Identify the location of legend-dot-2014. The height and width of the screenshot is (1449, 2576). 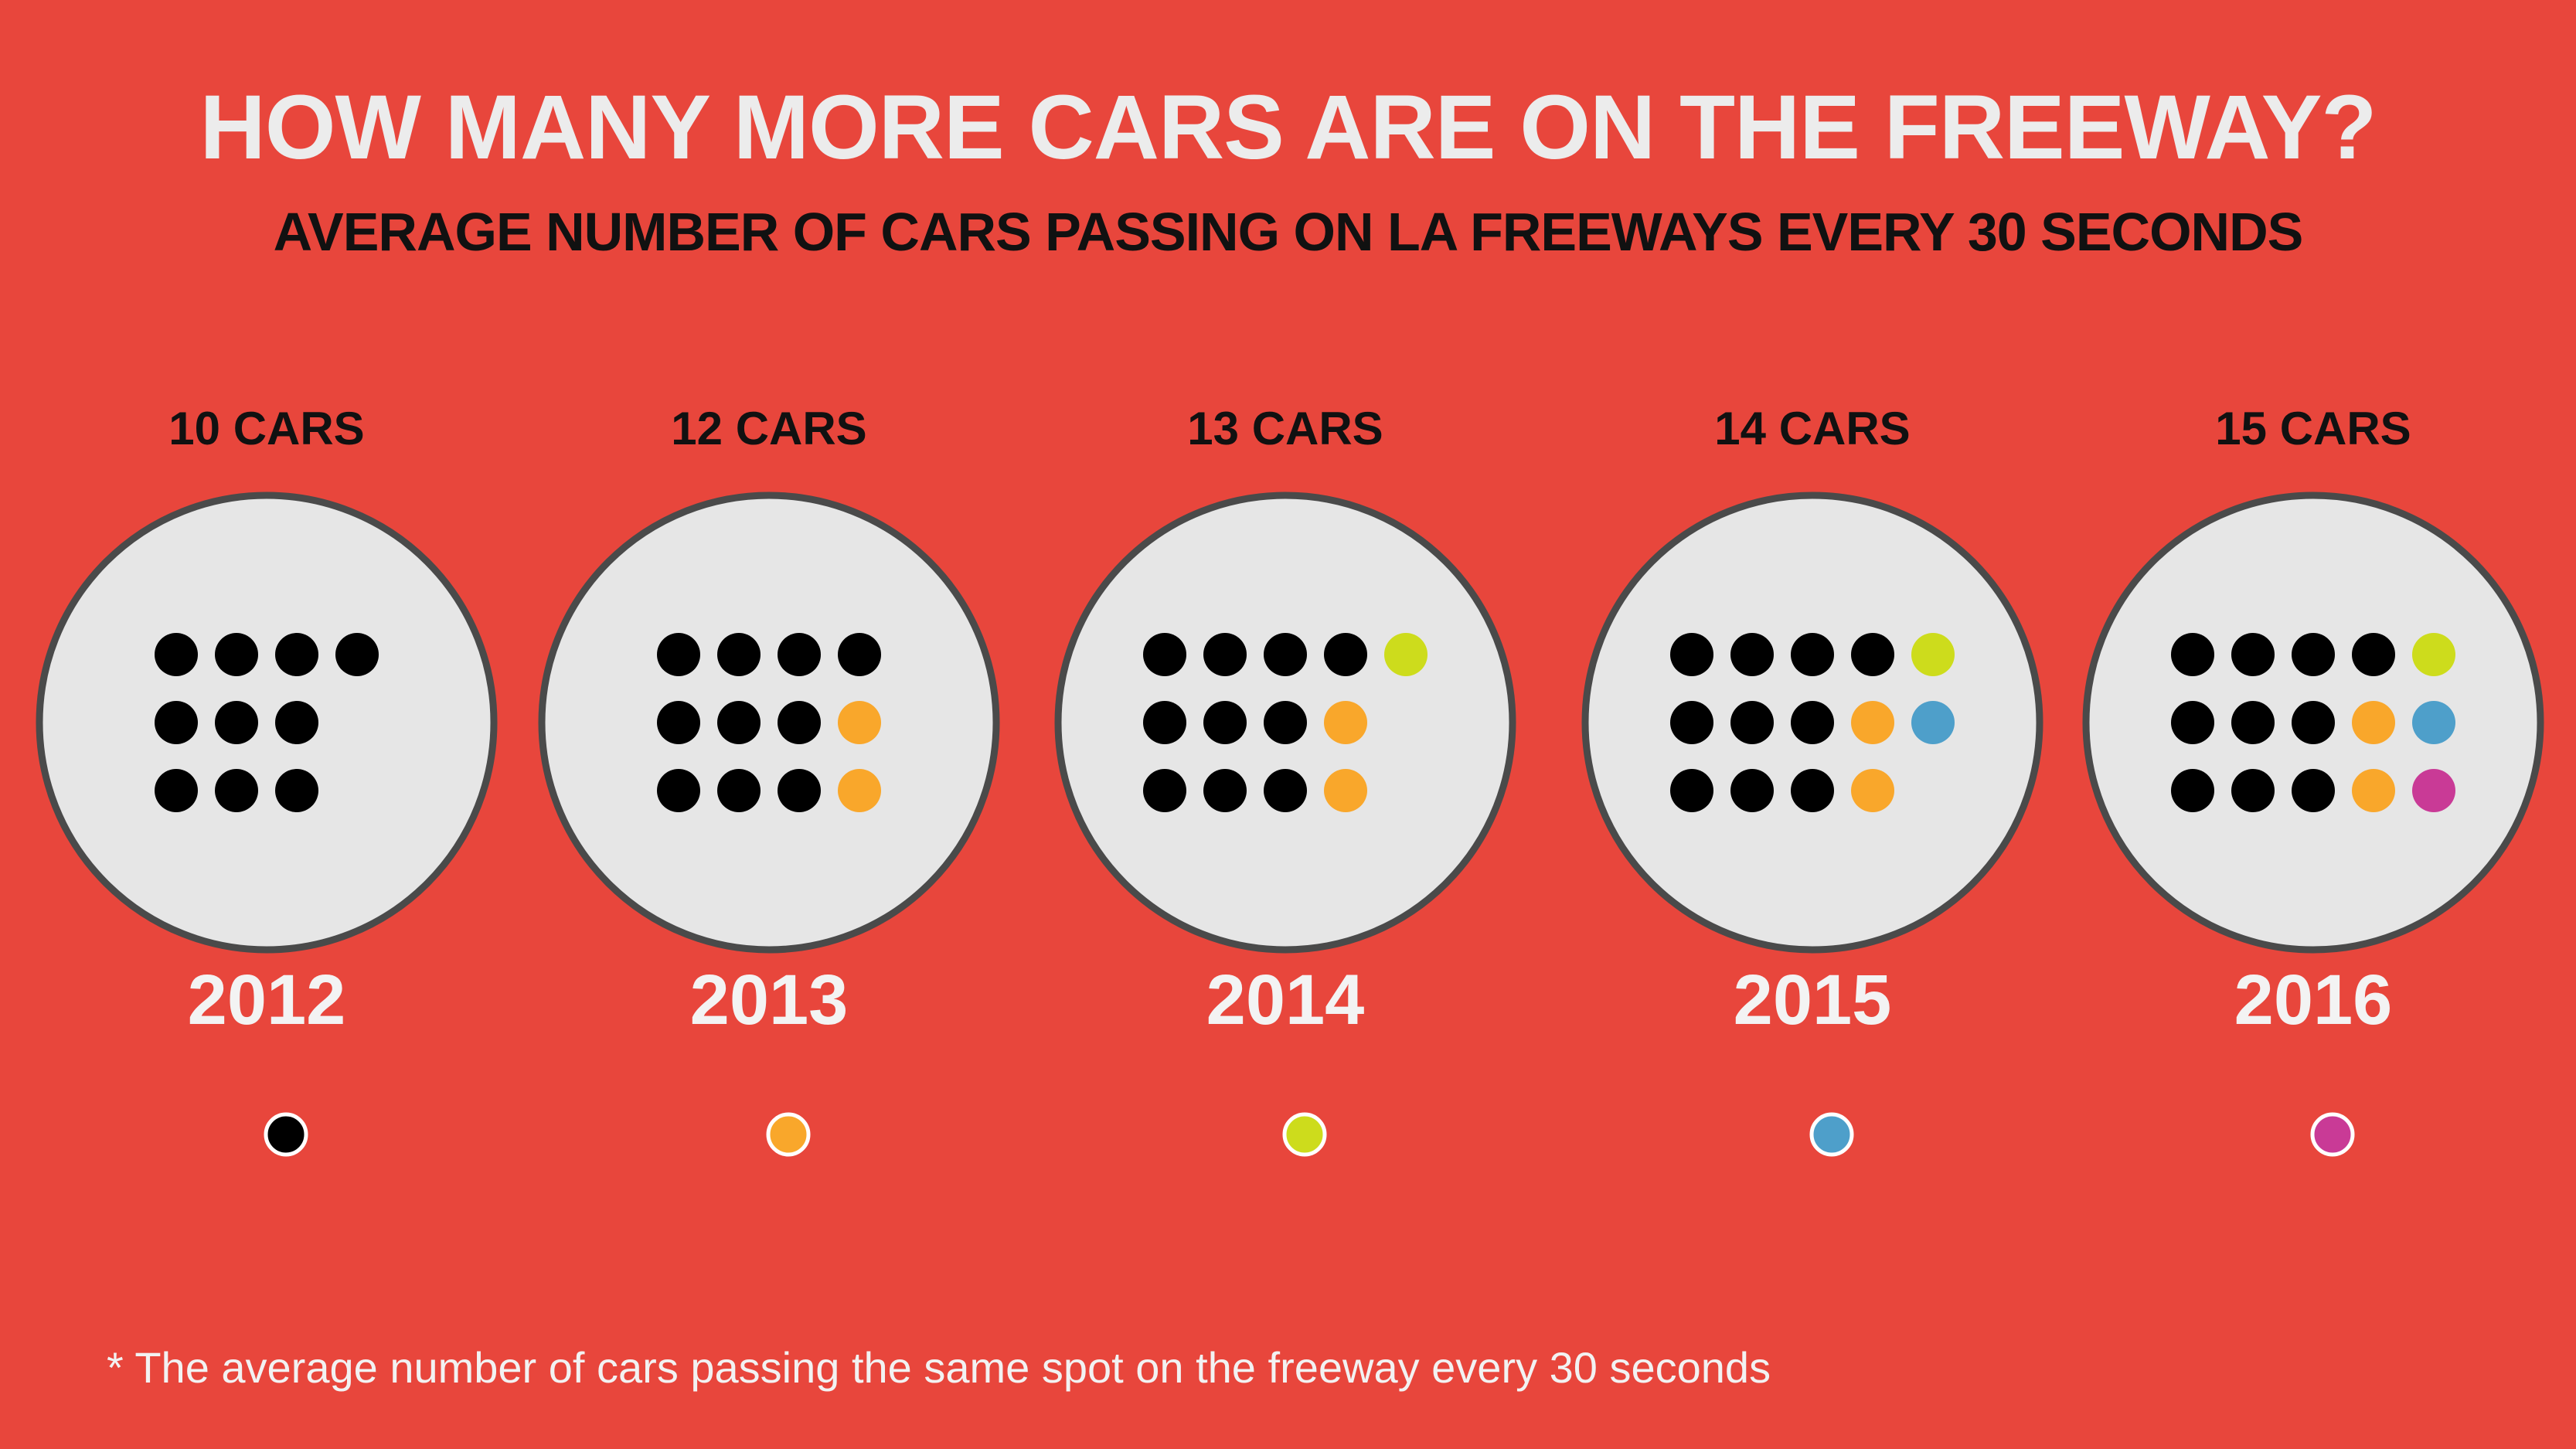
(1304, 1134).